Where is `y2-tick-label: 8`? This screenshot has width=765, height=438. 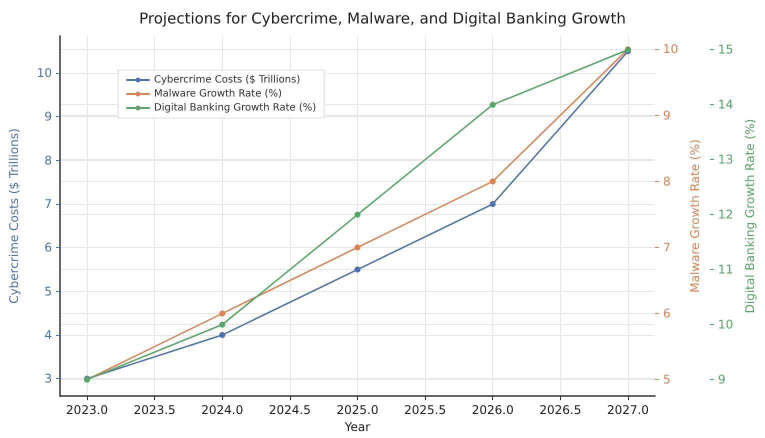
y2-tick-label: 8 is located at coordinates (667, 181).